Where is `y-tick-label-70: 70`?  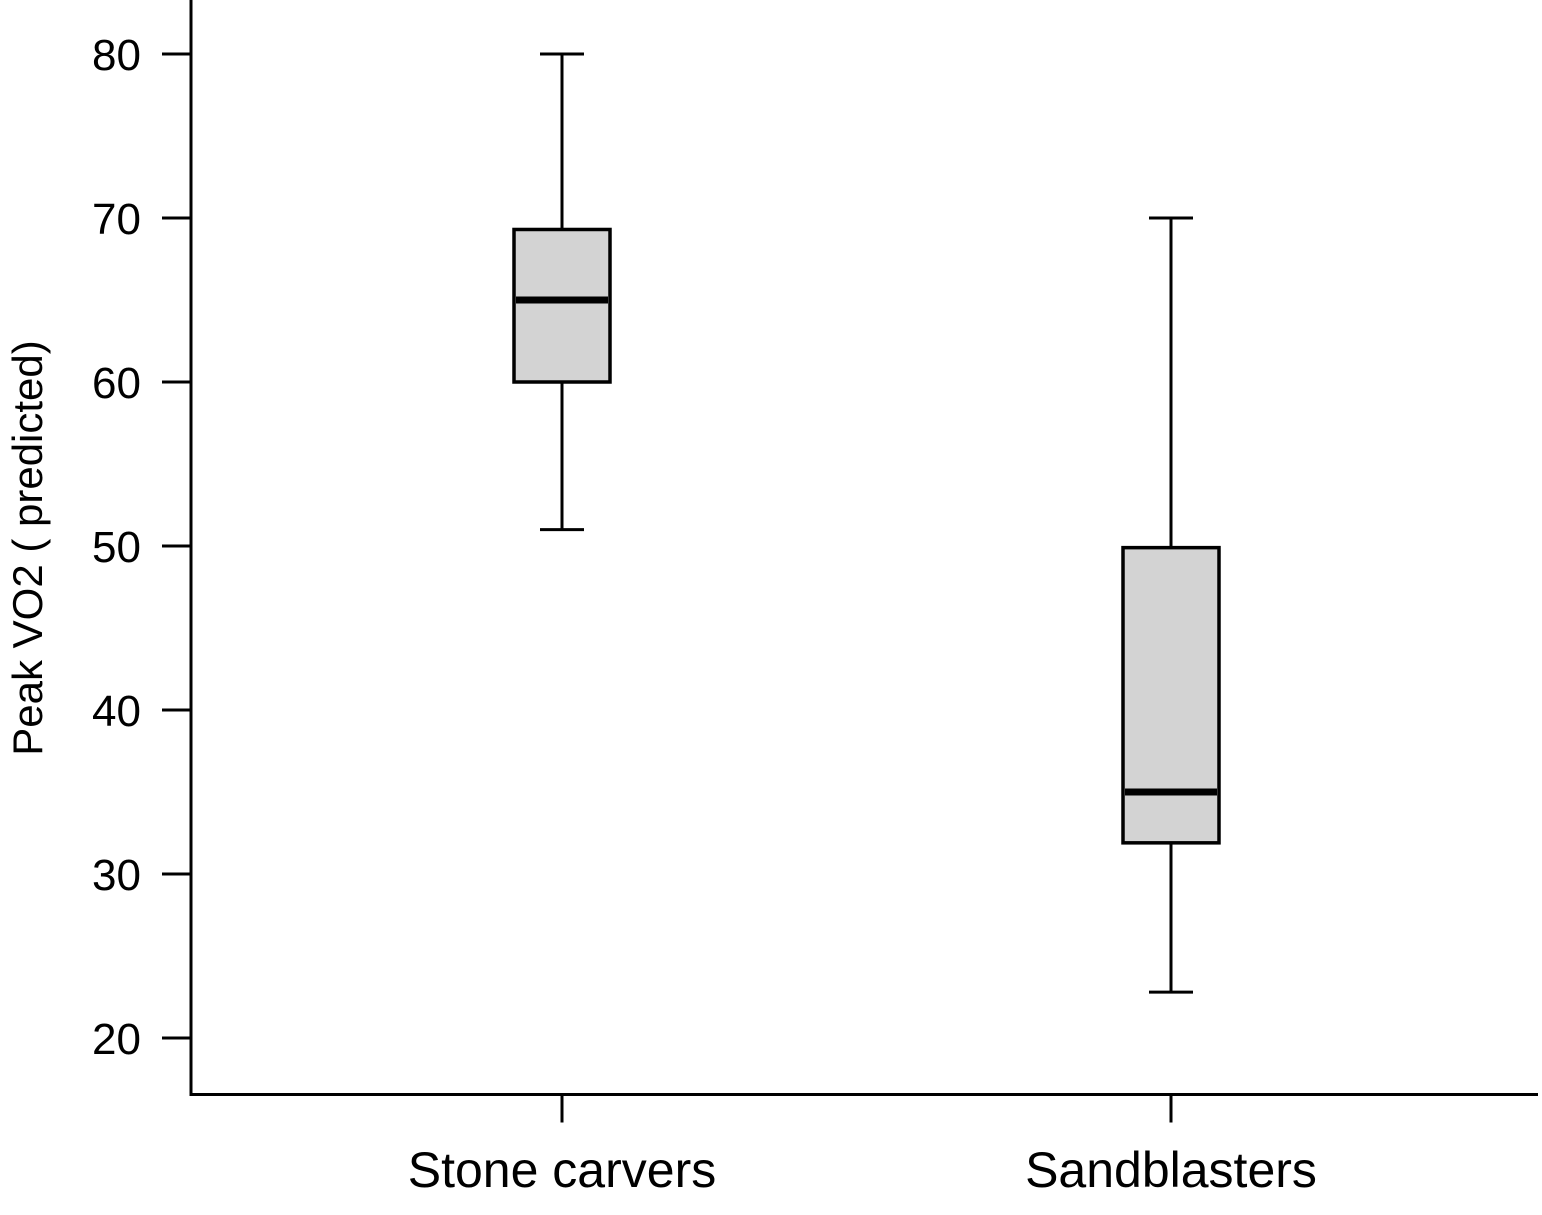 y-tick-label-70: 70 is located at coordinates (116, 219).